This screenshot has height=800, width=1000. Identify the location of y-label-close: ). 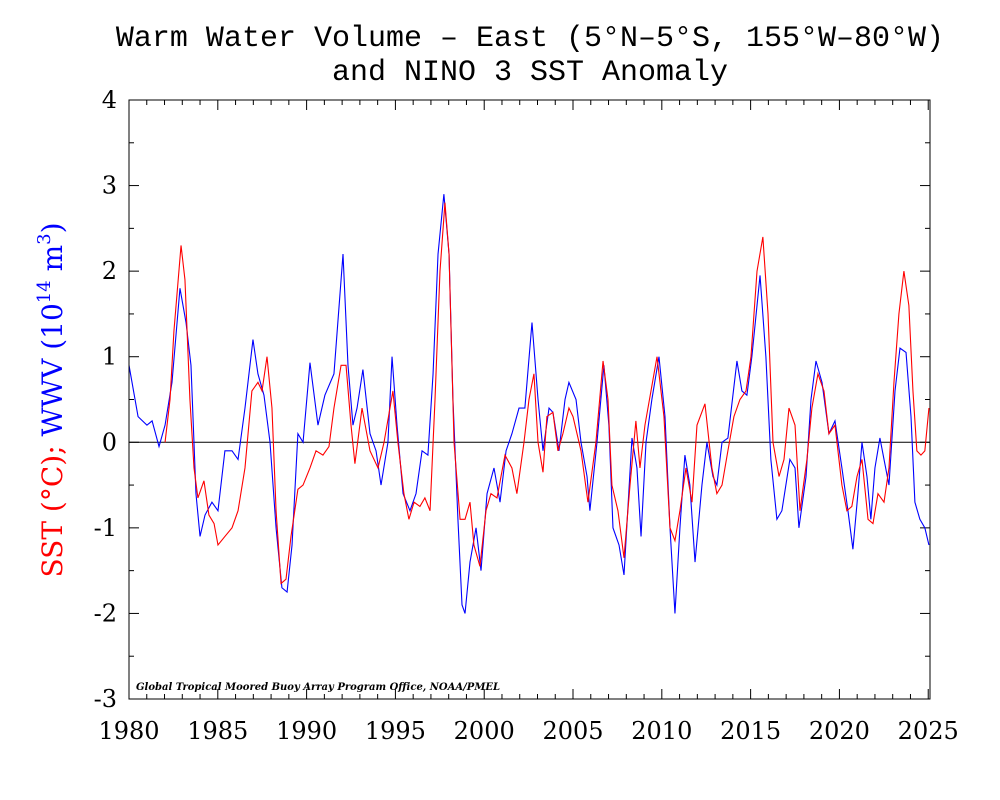
(52, 227).